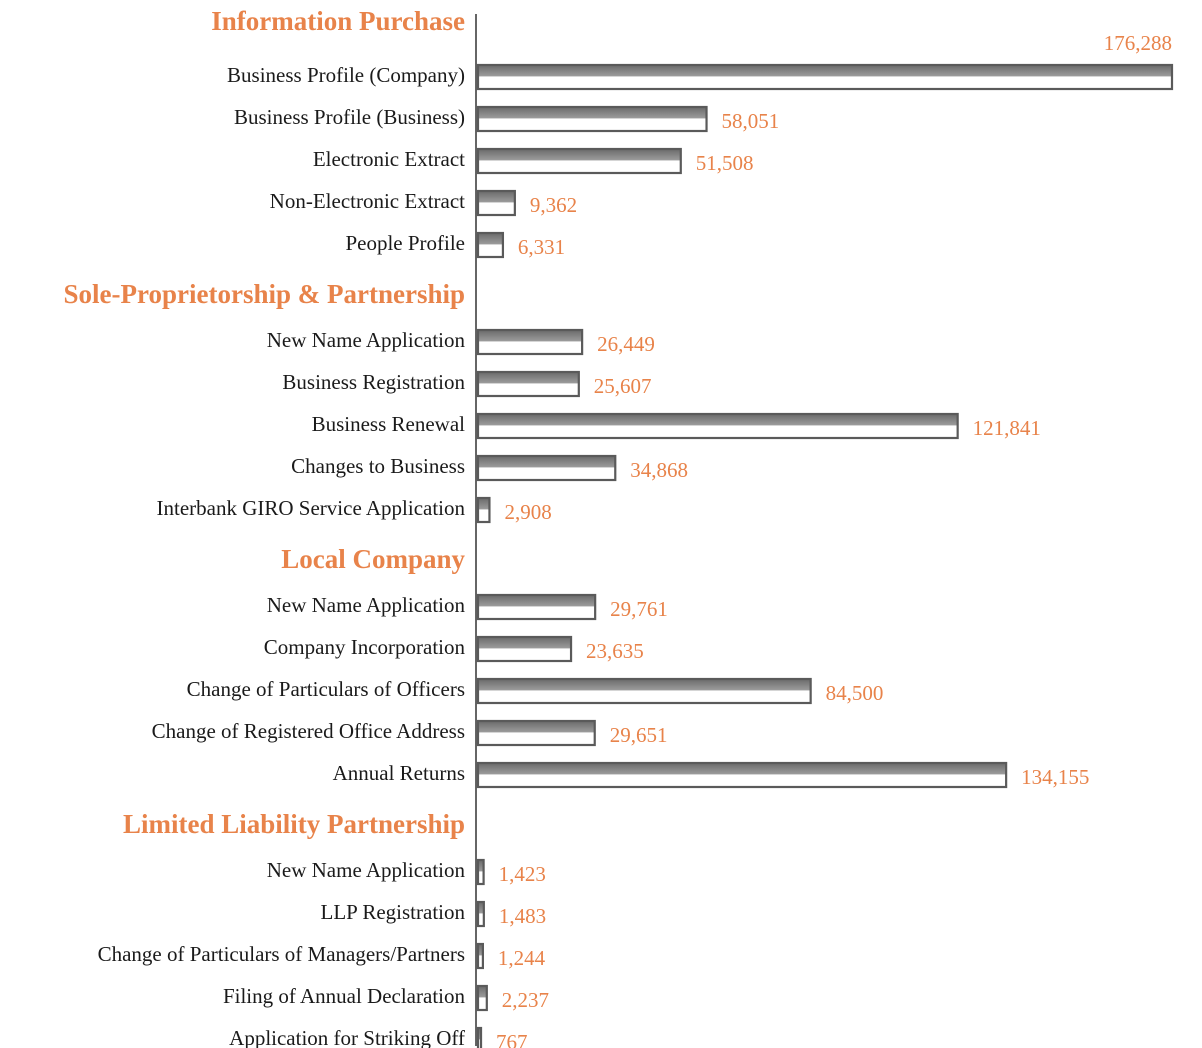 The height and width of the screenshot is (1048, 1202). Describe the element at coordinates (639, 735) in the screenshot. I see `value-label: 29,651` at that location.